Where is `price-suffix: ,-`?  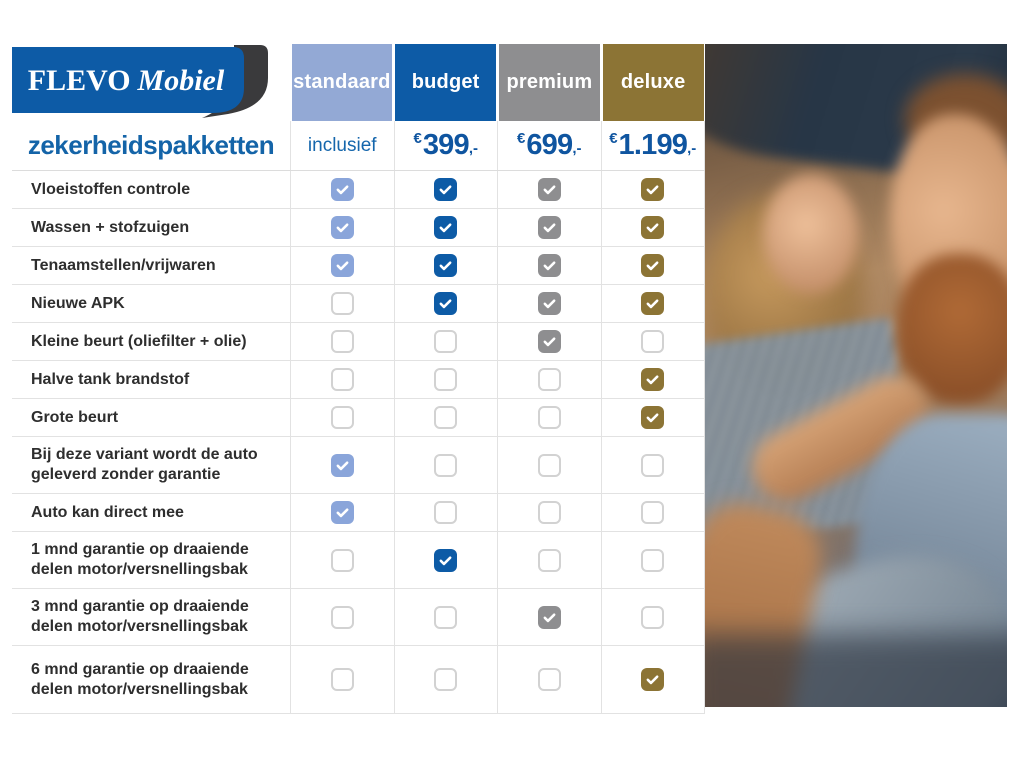 price-suffix: ,- is located at coordinates (473, 148).